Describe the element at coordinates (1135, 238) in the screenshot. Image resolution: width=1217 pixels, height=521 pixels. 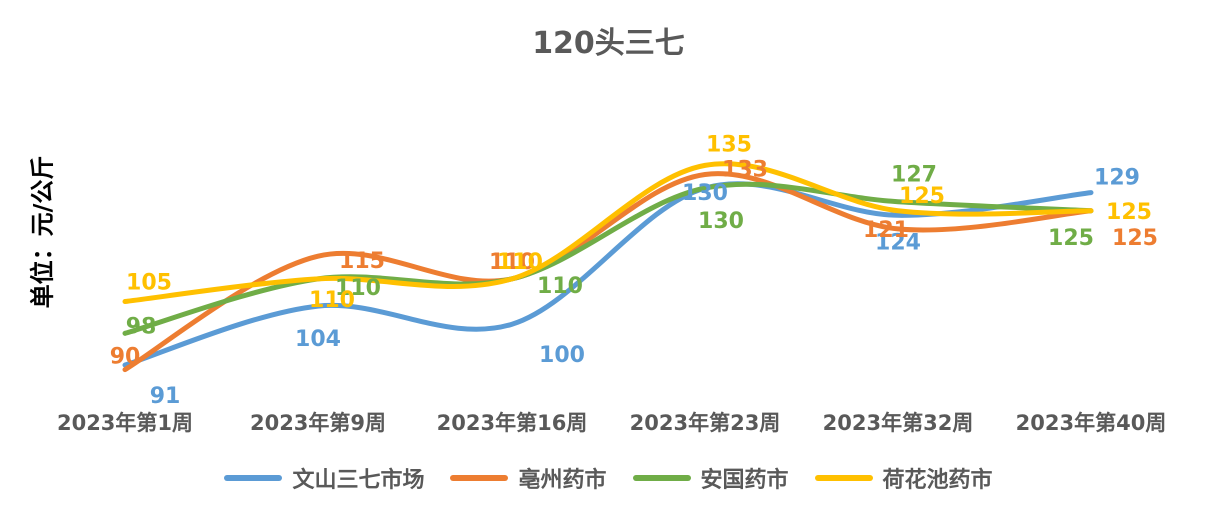
I see `data-label-s1-p5: 125` at that location.